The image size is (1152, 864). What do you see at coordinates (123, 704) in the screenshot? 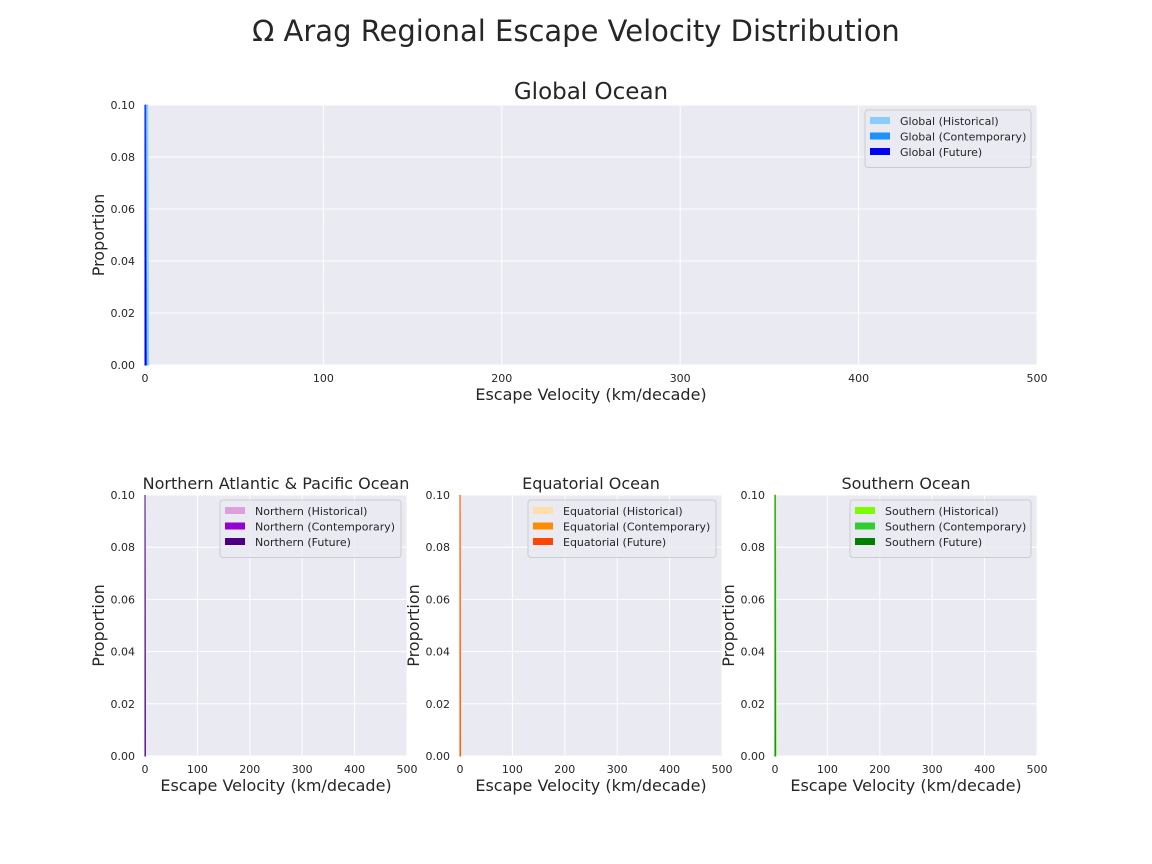
I see `chart-1-y-tick-label: 0.02` at bounding box center [123, 704].